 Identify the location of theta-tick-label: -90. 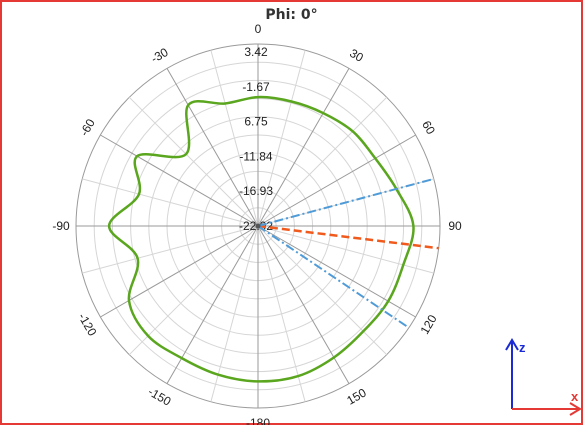
(61, 226).